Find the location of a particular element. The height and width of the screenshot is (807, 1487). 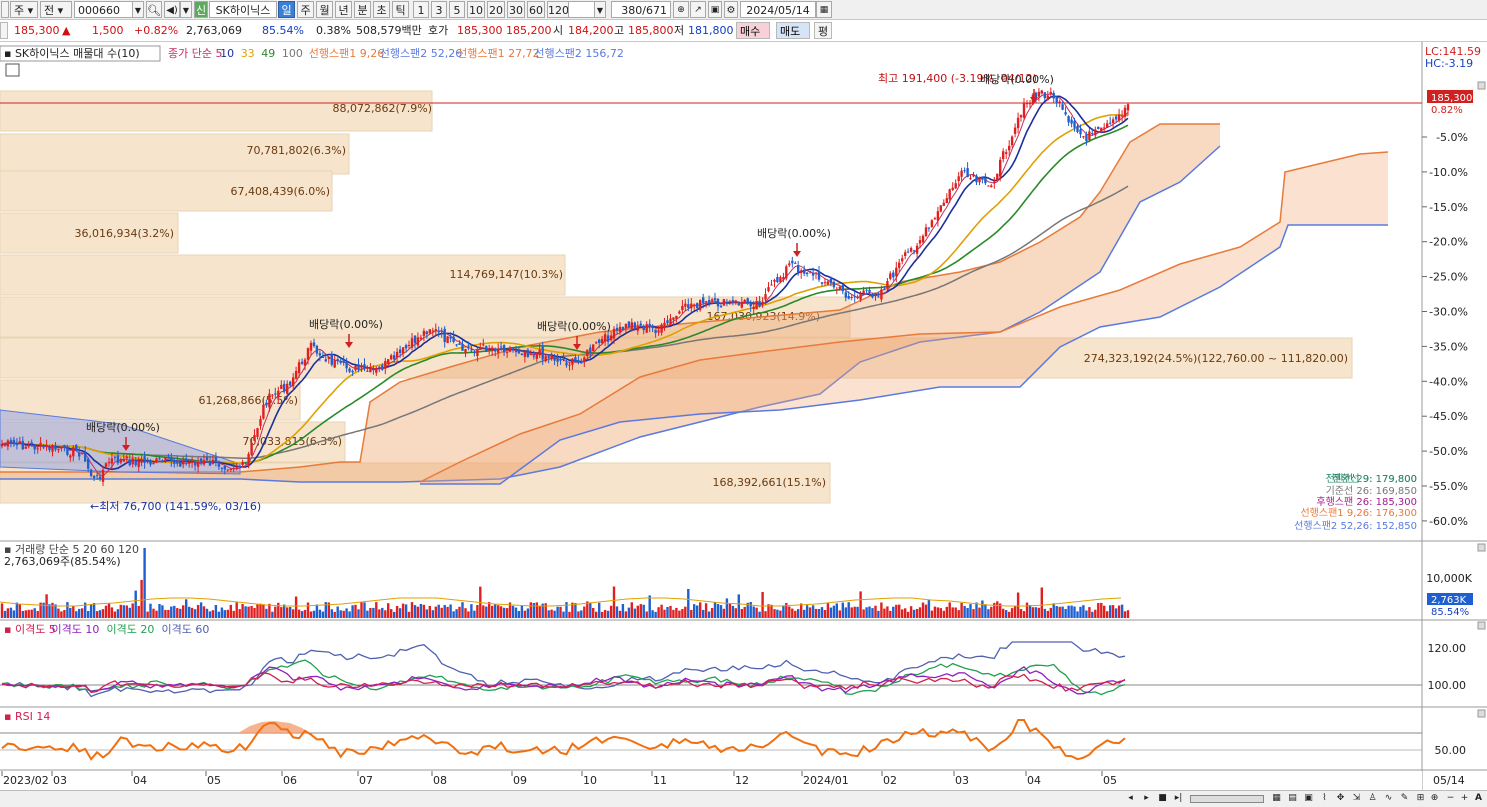

code-dropdown-icon: ▼ is located at coordinates (138, 9).